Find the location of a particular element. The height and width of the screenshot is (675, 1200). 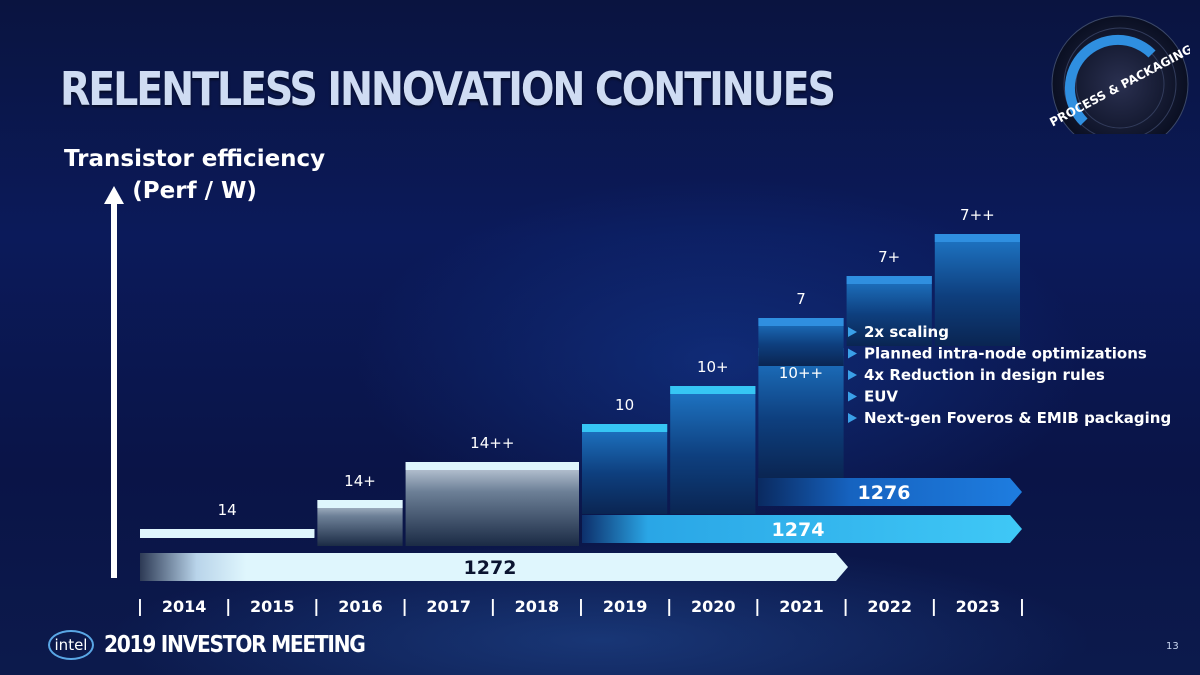

year-tick-label: 2023 is located at coordinates (978, 606).